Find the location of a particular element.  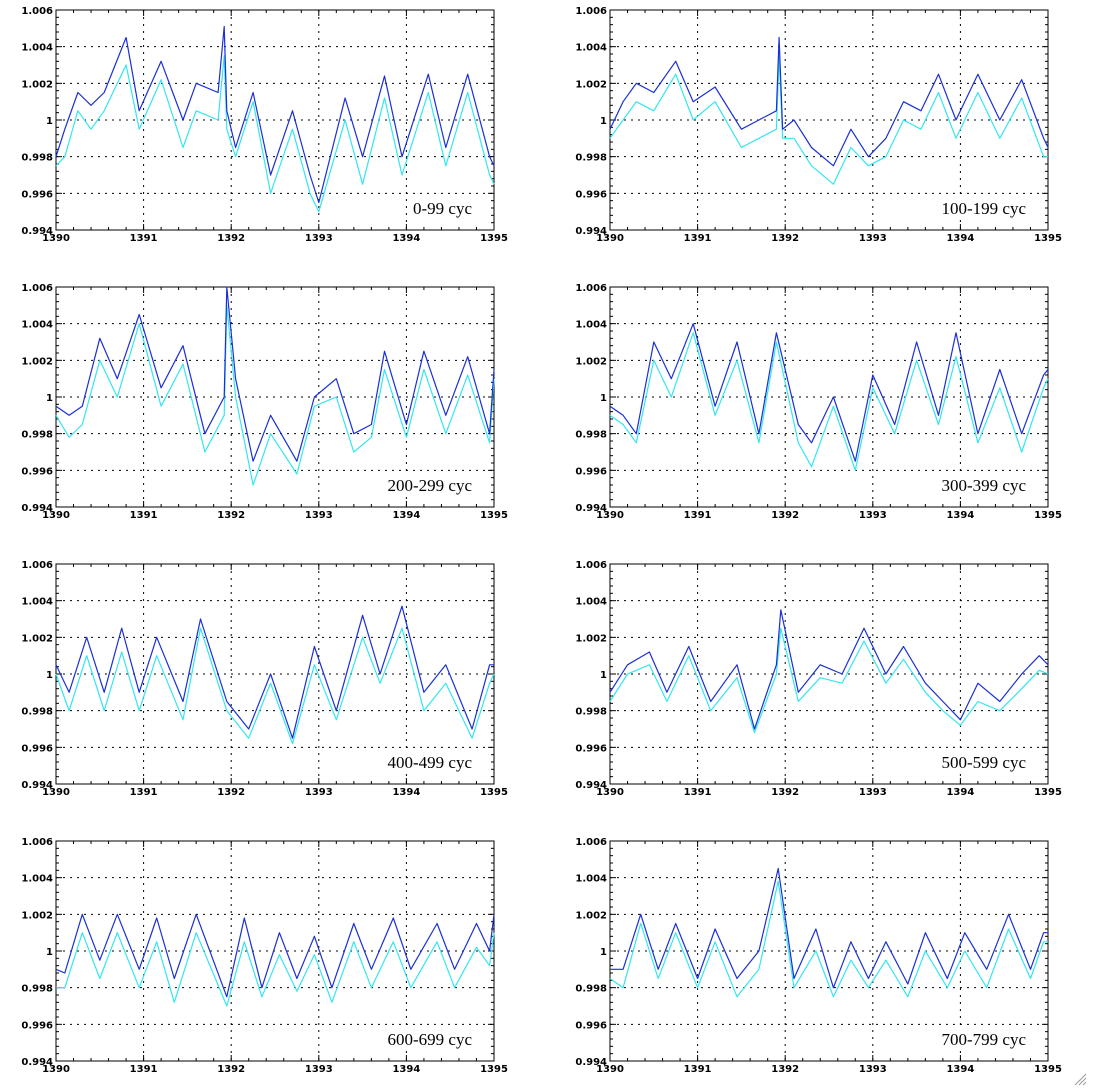

panel-label: 700-799 cyc is located at coordinates (983, 1039).